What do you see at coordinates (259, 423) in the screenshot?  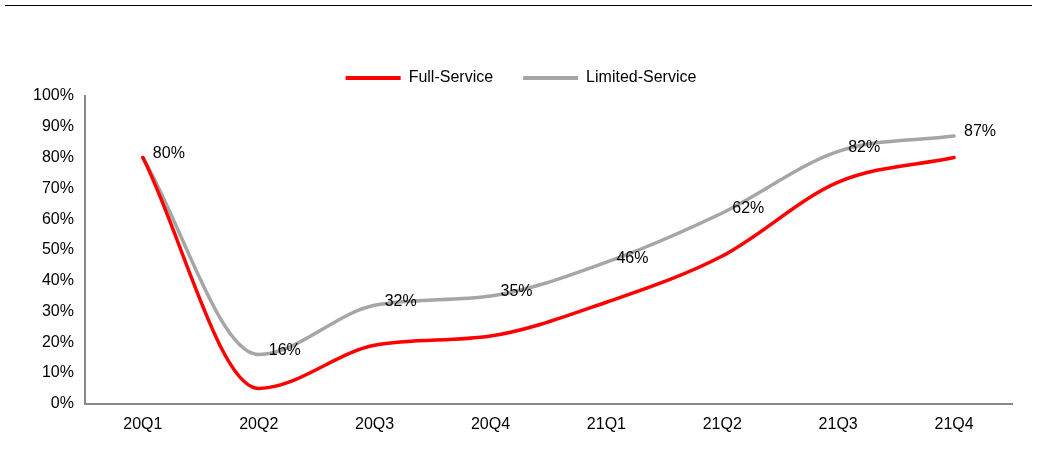 I see `x-tick-label: 20Q2` at bounding box center [259, 423].